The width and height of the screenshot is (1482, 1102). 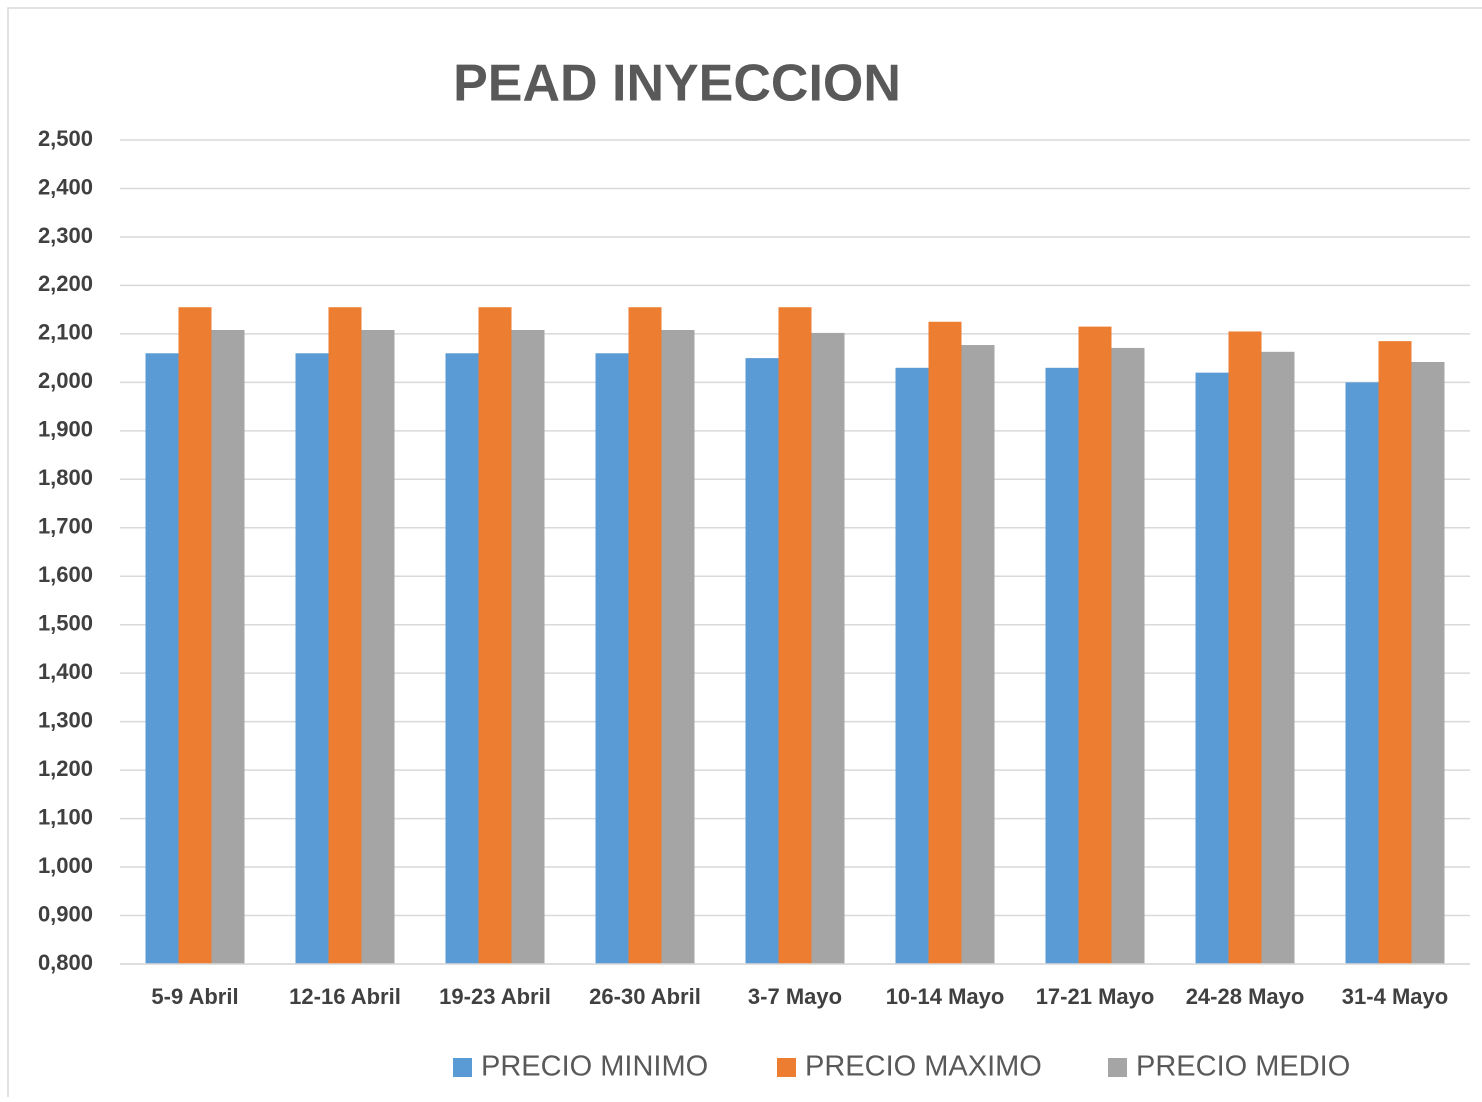 I want to click on legend-label: PRECIO MAXIMO, so click(x=923, y=1067).